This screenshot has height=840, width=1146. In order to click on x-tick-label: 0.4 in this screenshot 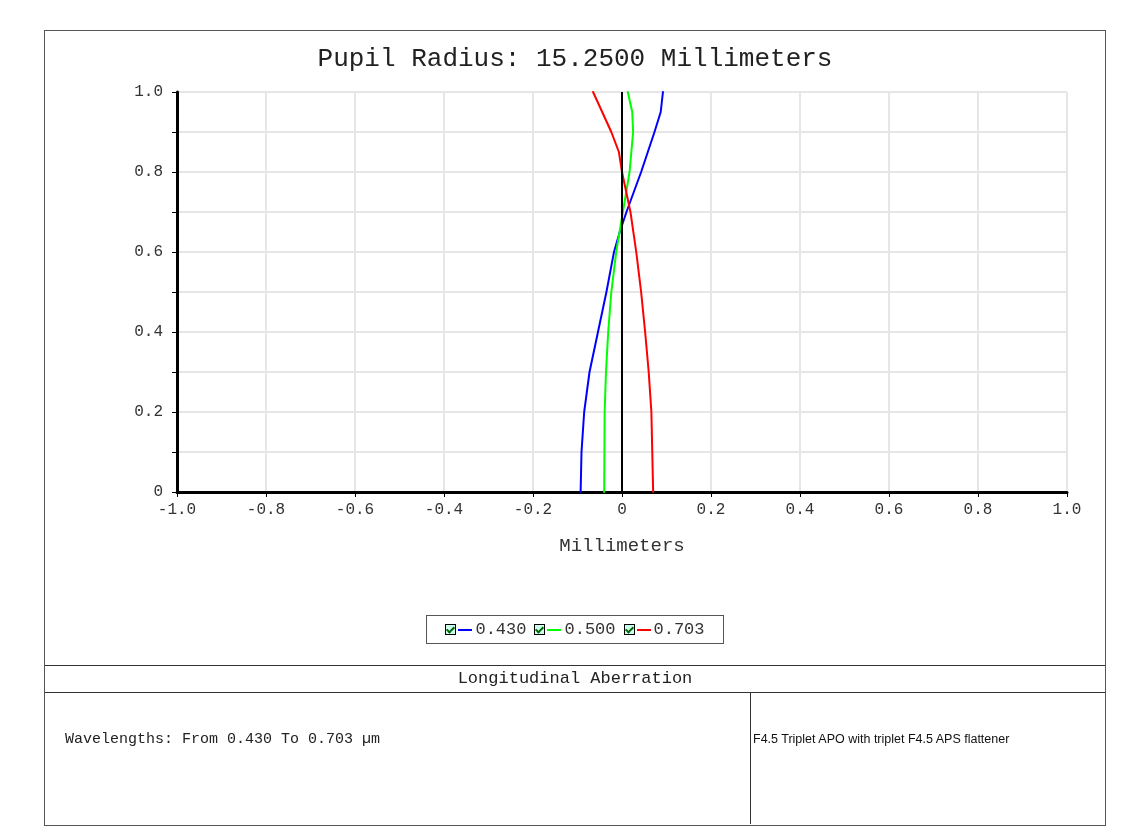, I will do `click(800, 510)`.